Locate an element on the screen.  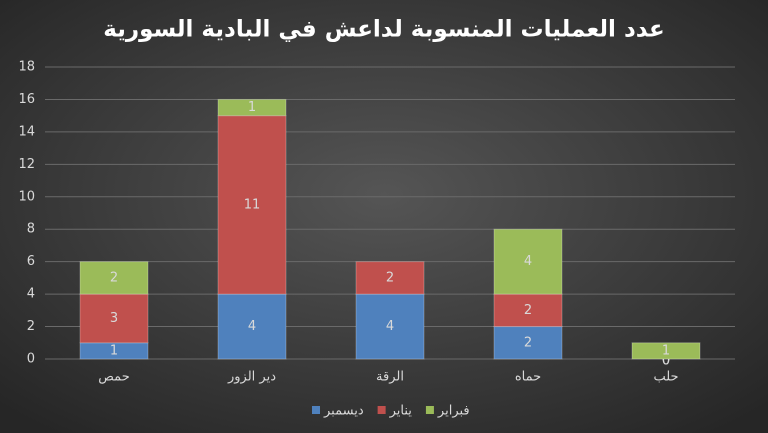
data-label: 11 is located at coordinates (252, 204).